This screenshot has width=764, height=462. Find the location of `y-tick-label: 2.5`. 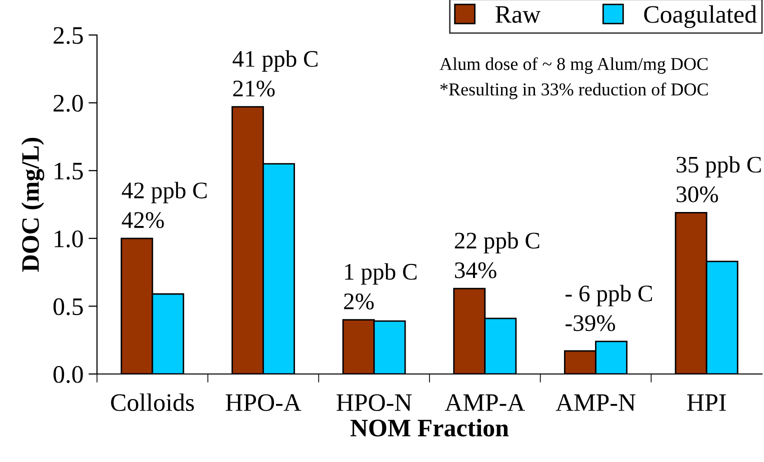

y-tick-label: 2.5 is located at coordinates (68, 35).